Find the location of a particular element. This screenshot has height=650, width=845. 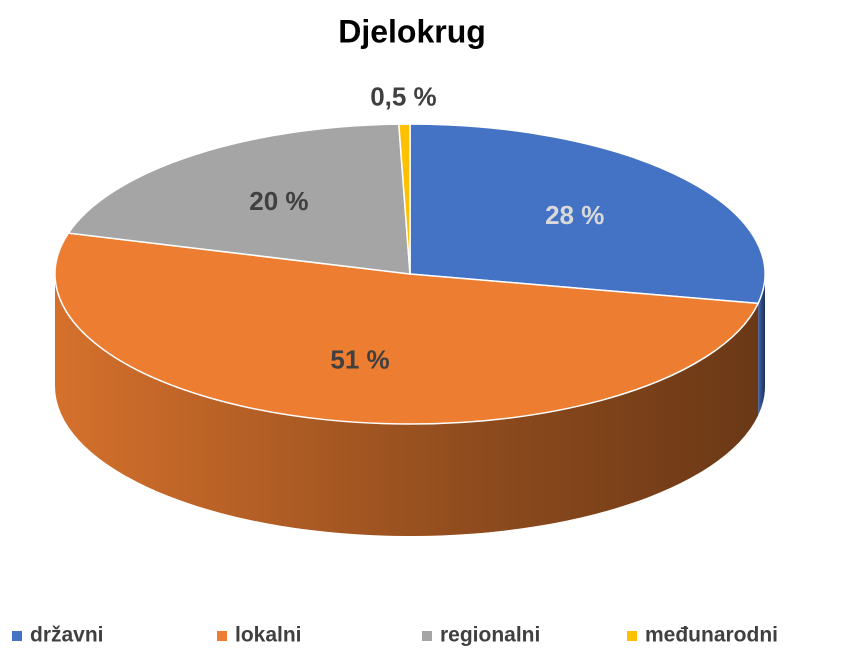

data-label: 51 % is located at coordinates (359, 359).